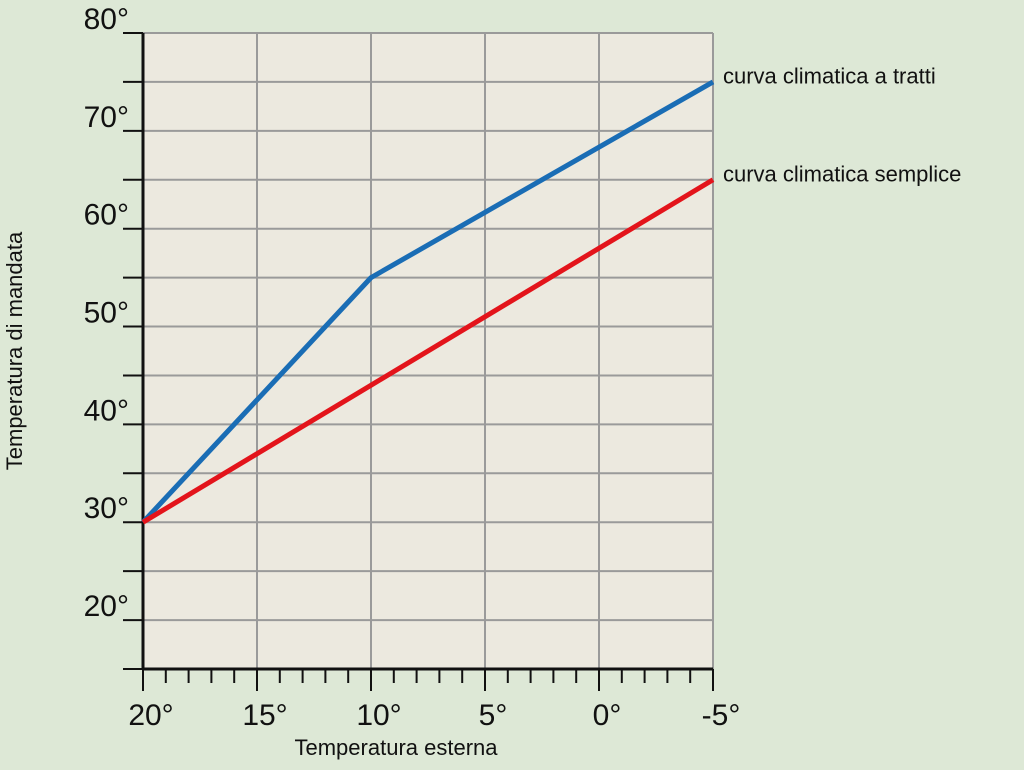 Image resolution: width=1024 pixels, height=770 pixels. Describe the element at coordinates (106, 606) in the screenshot. I see `y-tick-label: 20°` at that location.